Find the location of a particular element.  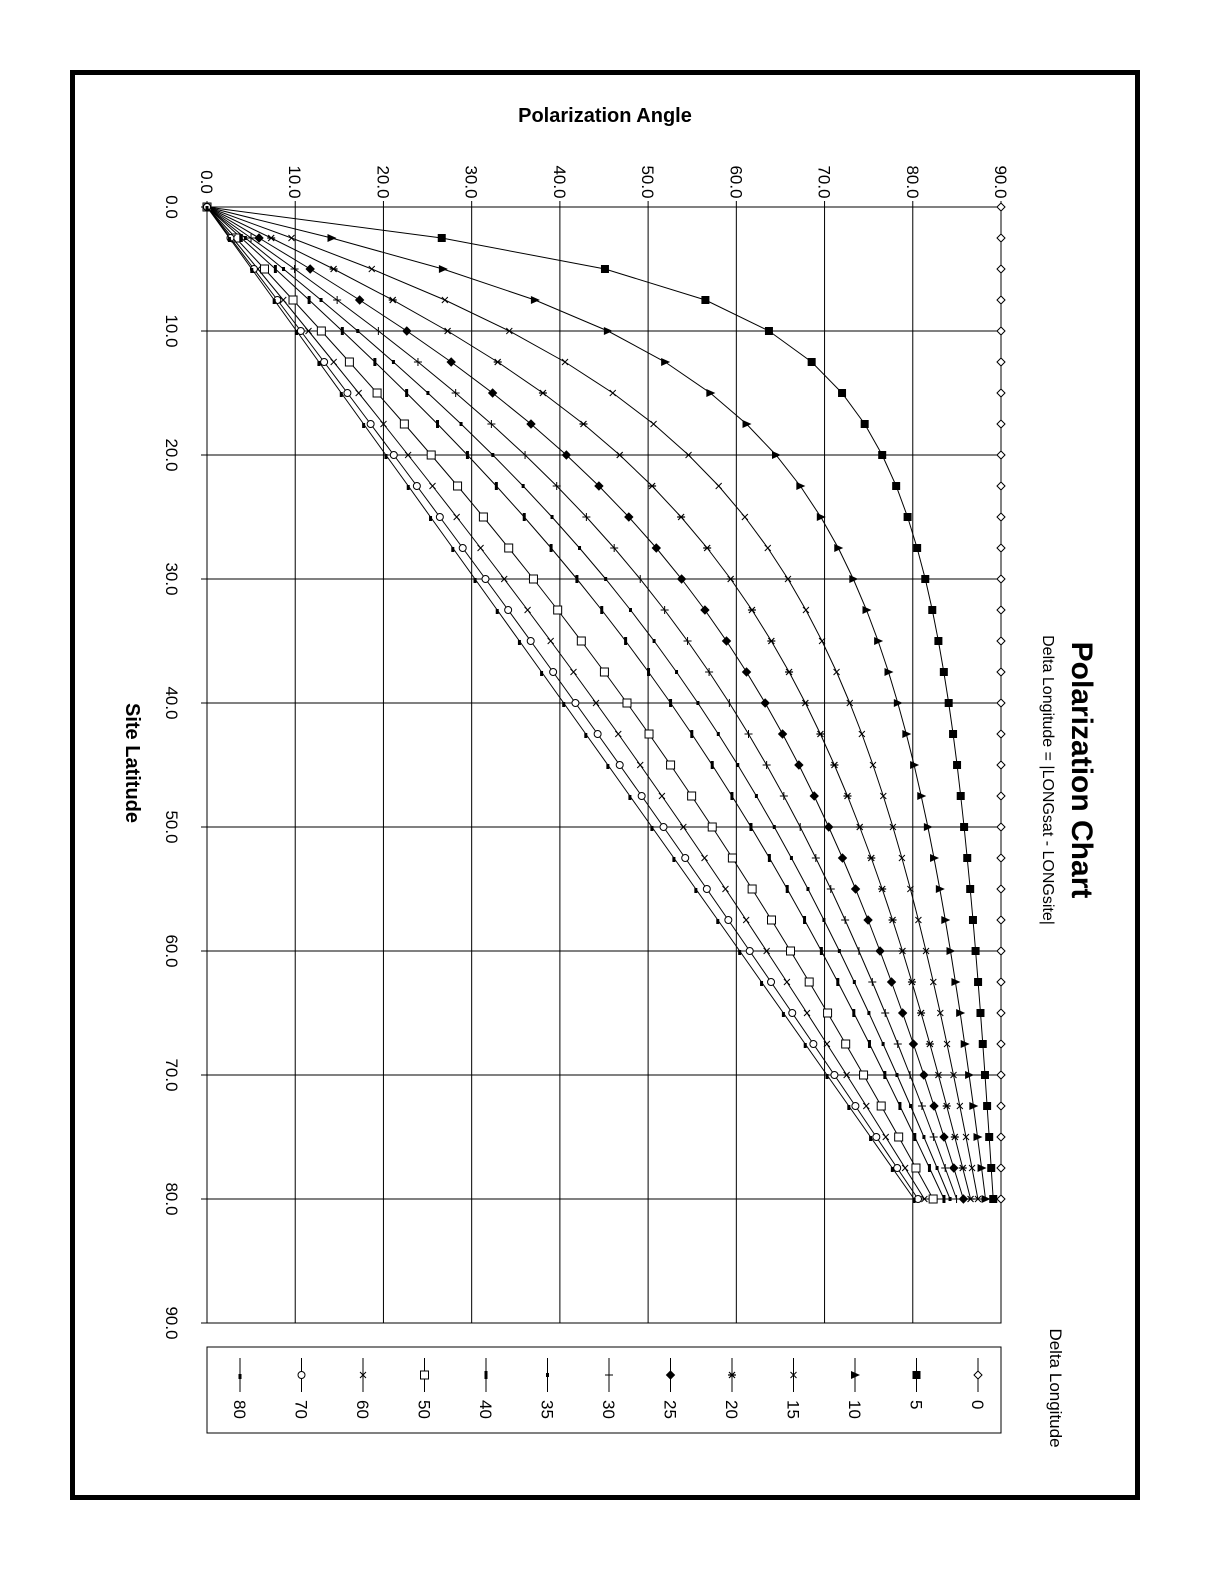

y-axis-title: Polarization Angle is located at coordinates (605, 116).